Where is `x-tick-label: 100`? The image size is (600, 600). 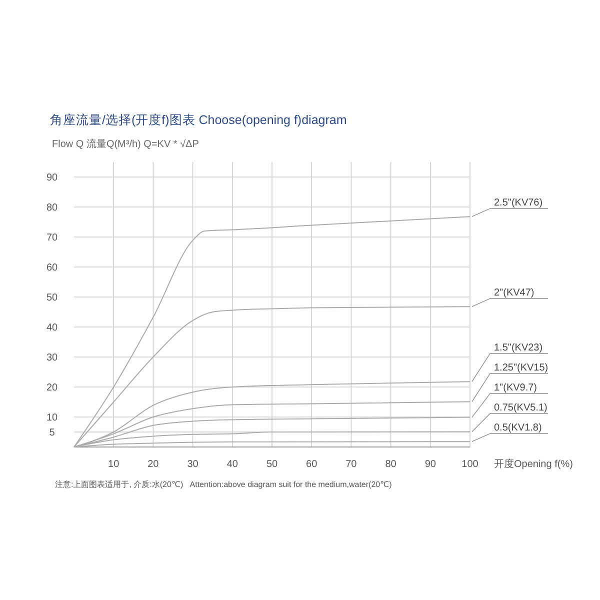
x-tick-label: 100 is located at coordinates (470, 464).